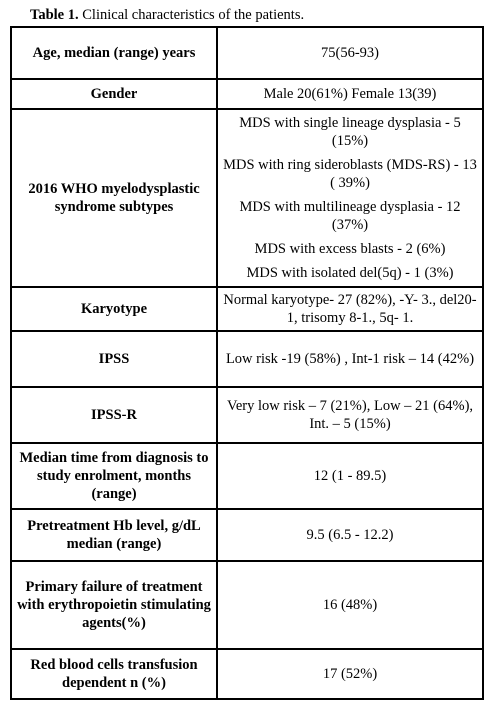 The width and height of the screenshot is (493, 702). I want to click on subtype-item: MDS with excess blasts - 2 (6%), so click(350, 249).